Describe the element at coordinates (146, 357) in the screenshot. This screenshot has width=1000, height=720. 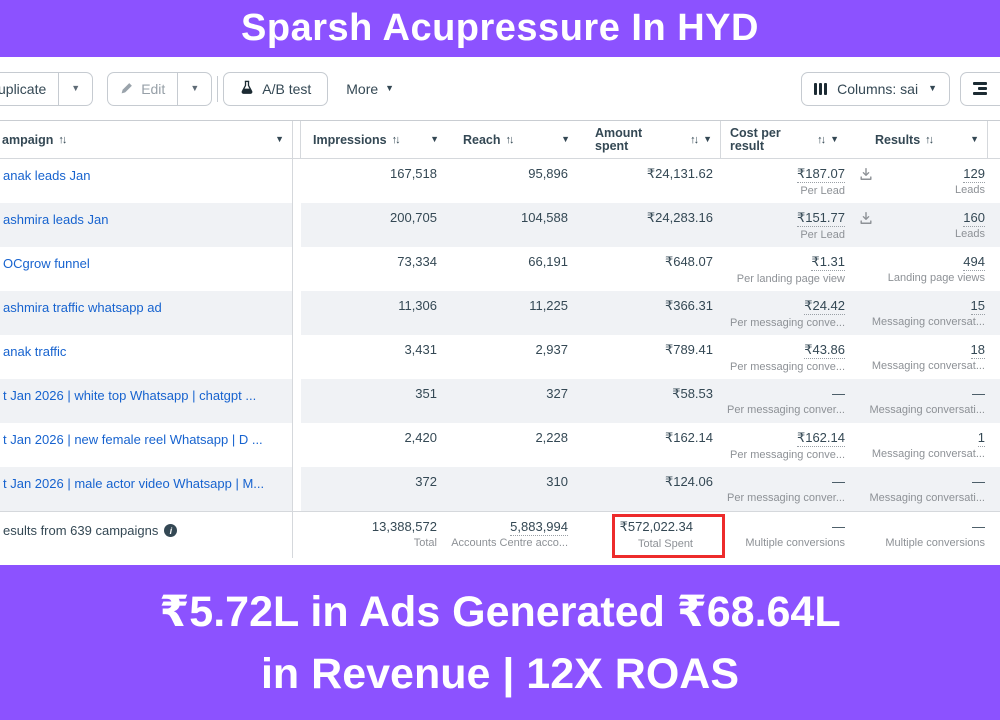
I see `campaign-cell: anak traffic` at that location.